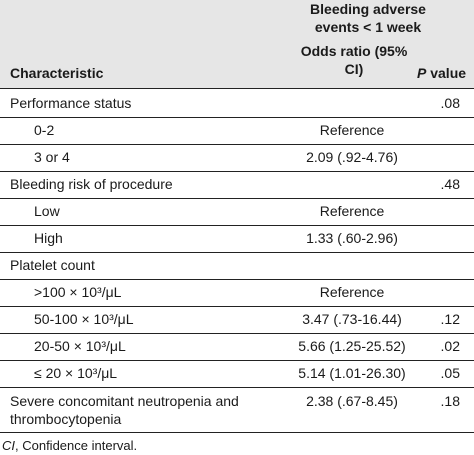 This screenshot has height=455, width=474. What do you see at coordinates (76, 373) in the screenshot?
I see `row-label: ≤ 20 × 10³/μL` at bounding box center [76, 373].